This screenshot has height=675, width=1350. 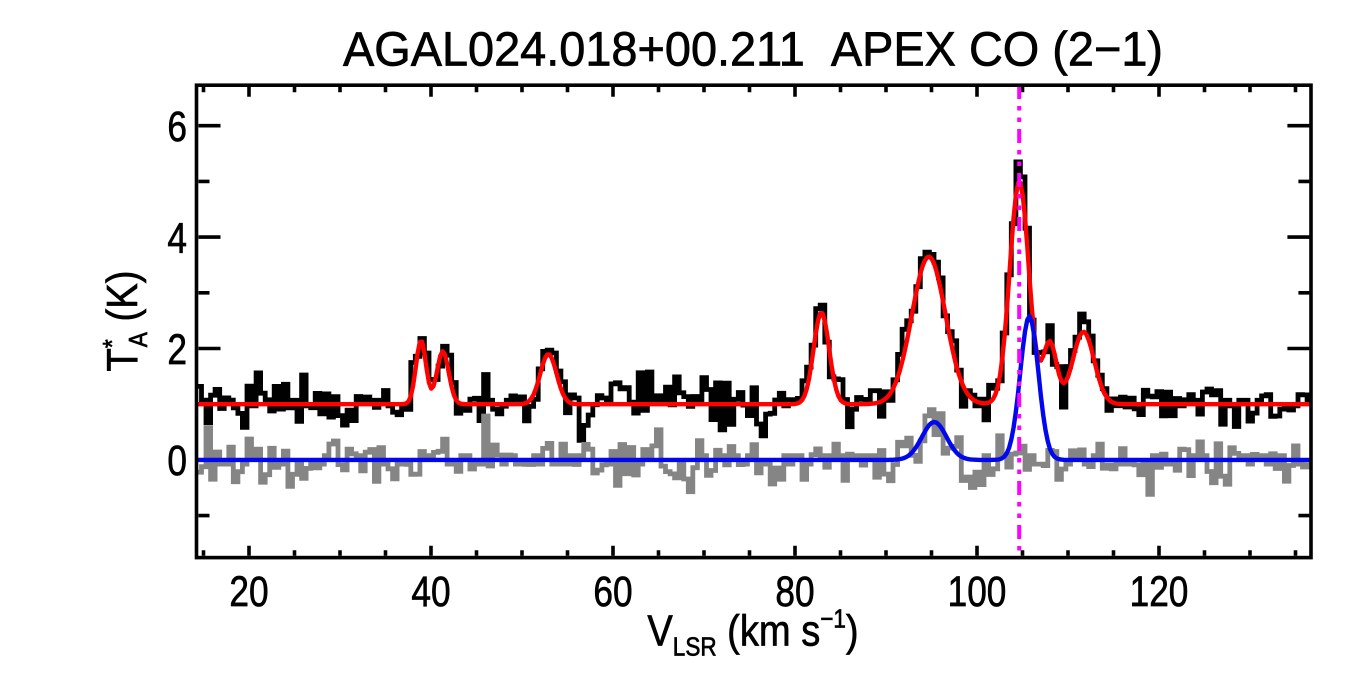 What do you see at coordinates (177, 350) in the screenshot?
I see `svg-text: 2` at bounding box center [177, 350].